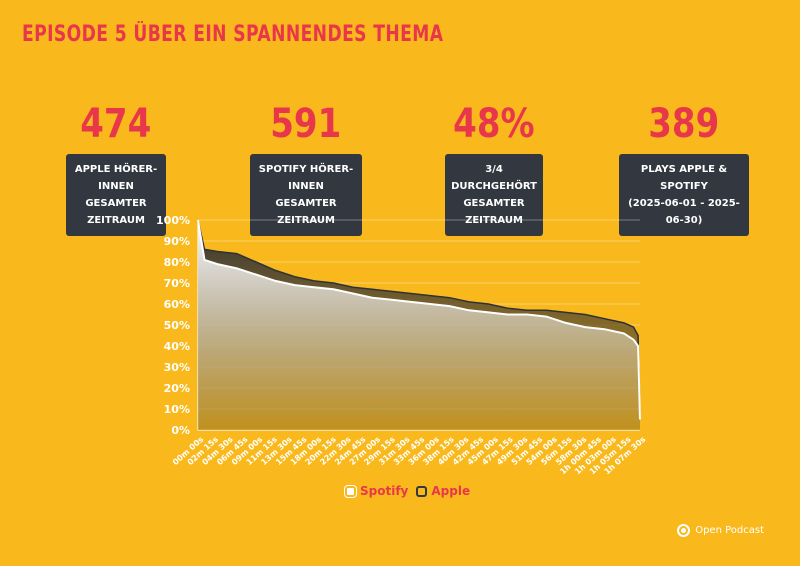 Image resolution: width=800 pixels, height=566 pixels. Describe the element at coordinates (494, 124) in the screenshot. I see `stat-value: 48%` at that location.